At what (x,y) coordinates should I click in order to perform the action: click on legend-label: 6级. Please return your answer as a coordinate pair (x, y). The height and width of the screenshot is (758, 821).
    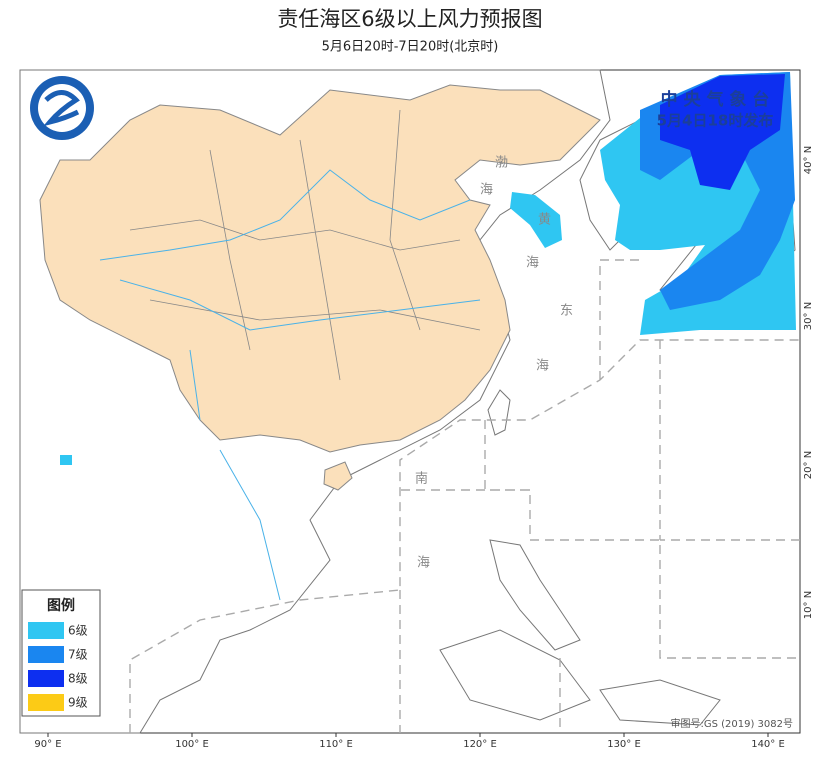
    Looking at the image, I should click on (78, 631).